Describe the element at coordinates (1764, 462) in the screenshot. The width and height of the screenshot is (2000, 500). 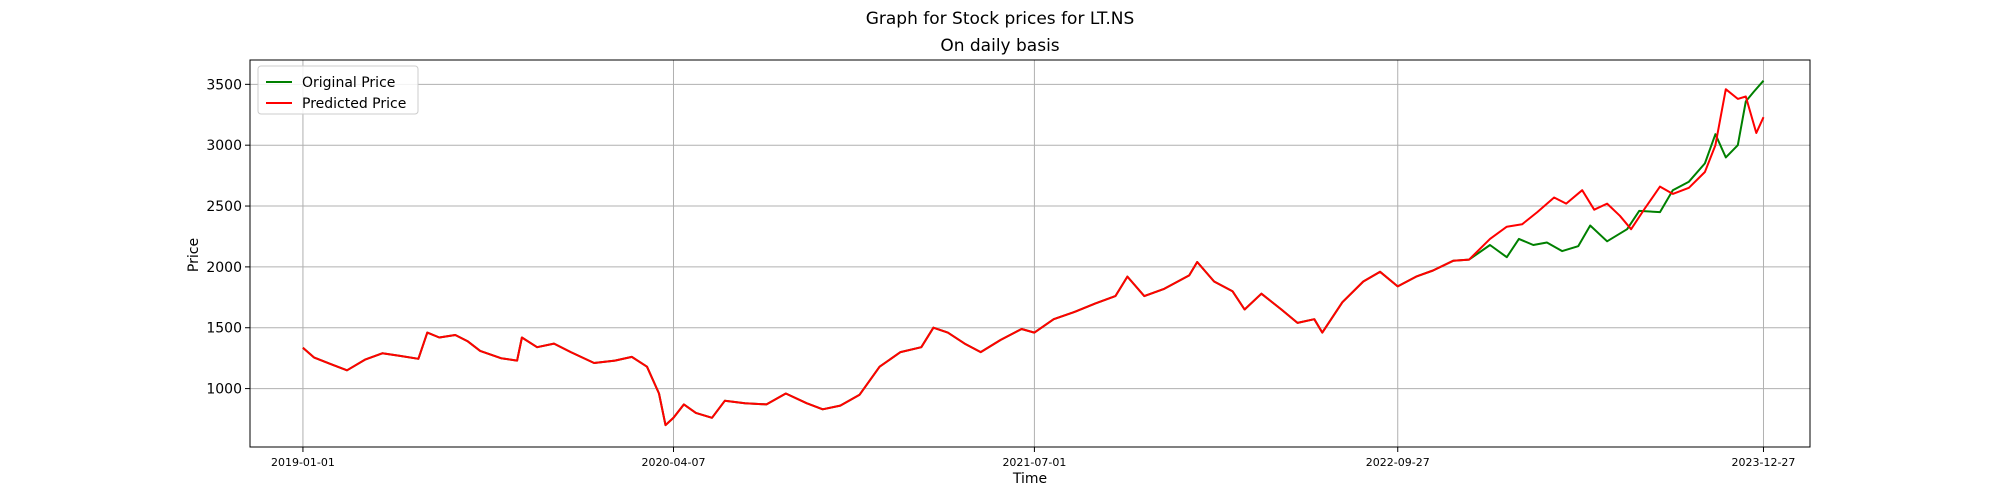
I see `x-tick-label: 2023-12-27` at that location.